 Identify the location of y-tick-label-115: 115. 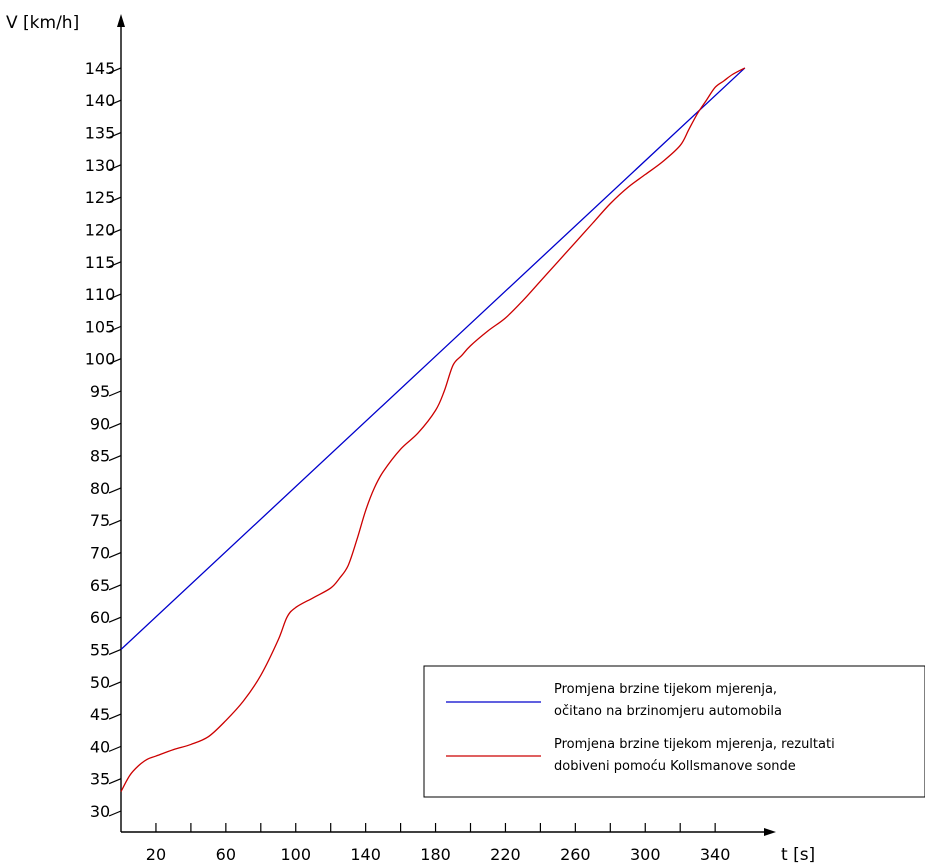
(100, 262).